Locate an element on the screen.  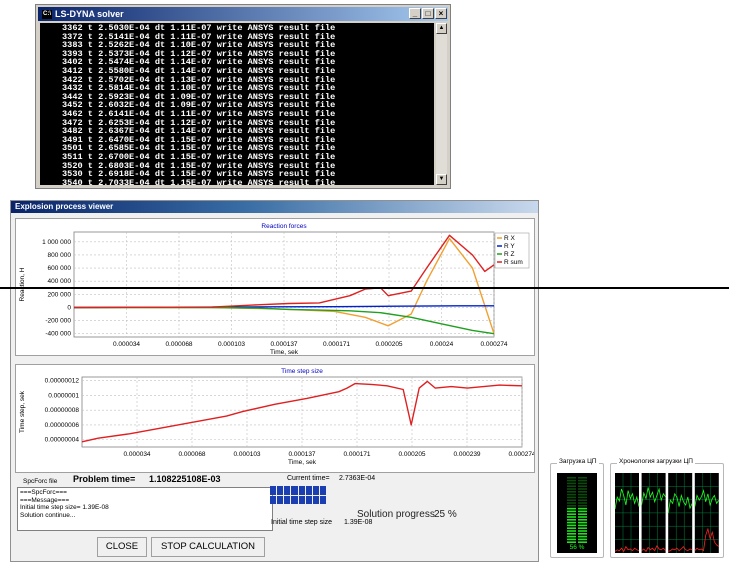
y-tick-label: 0.00000006 is located at coordinates (62, 425).